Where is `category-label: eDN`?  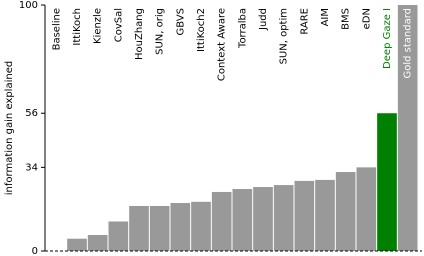
category-label: eDN is located at coordinates (366, 18).